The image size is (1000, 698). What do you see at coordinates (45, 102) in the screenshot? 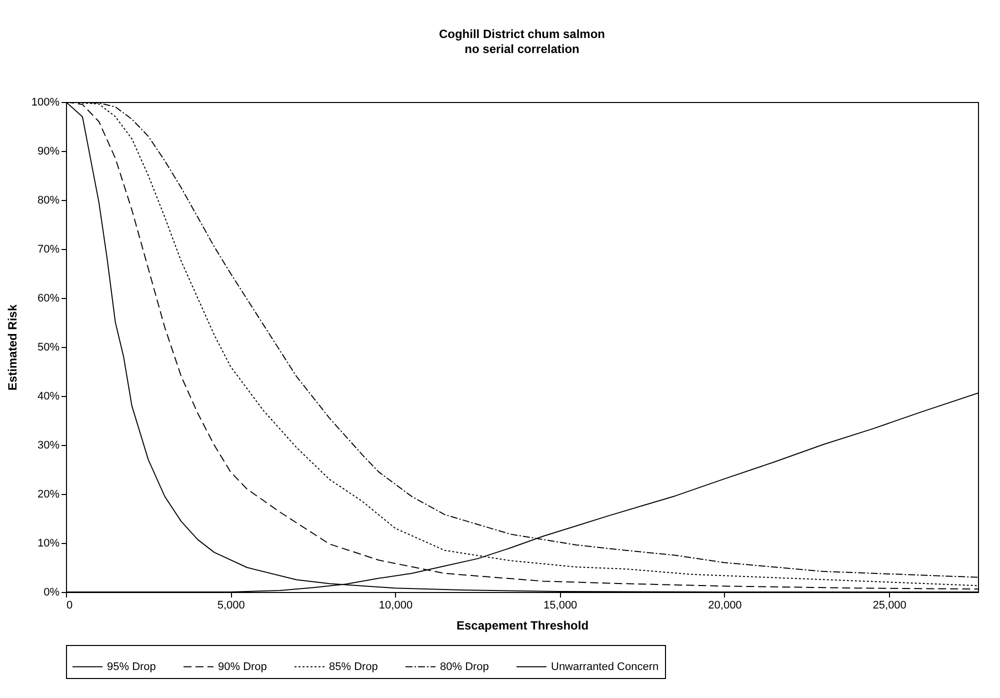
I see `y-tick-label: 100%` at bounding box center [45, 102].